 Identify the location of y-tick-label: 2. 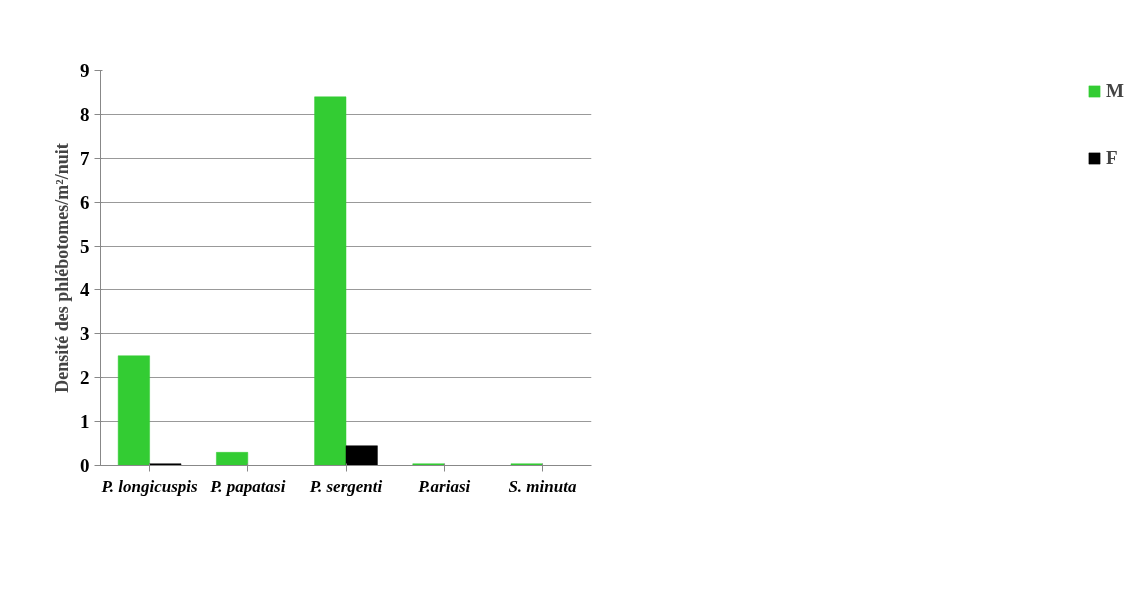
(85, 378).